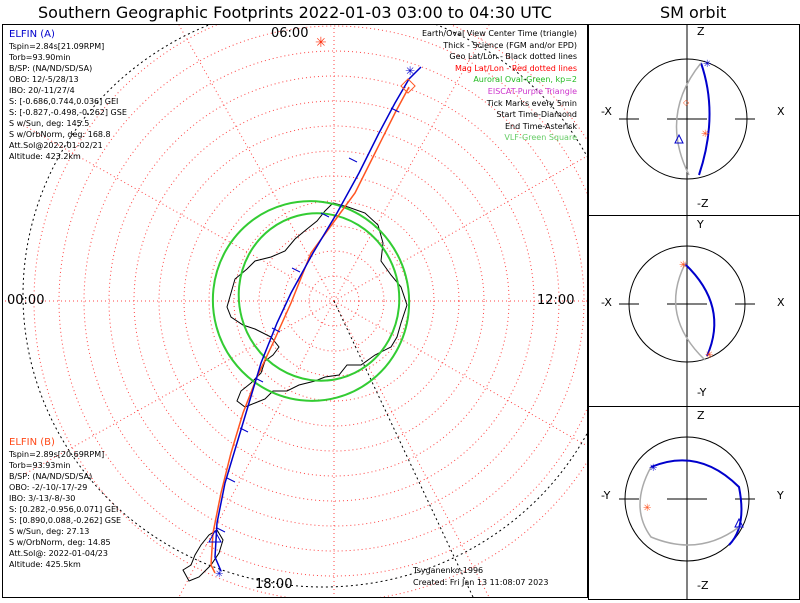 The height and width of the screenshot is (603, 800). What do you see at coordinates (60, 134) in the screenshot?
I see `elfin-a-line: S w/OrbNorm, deg: 168.8` at bounding box center [60, 134].